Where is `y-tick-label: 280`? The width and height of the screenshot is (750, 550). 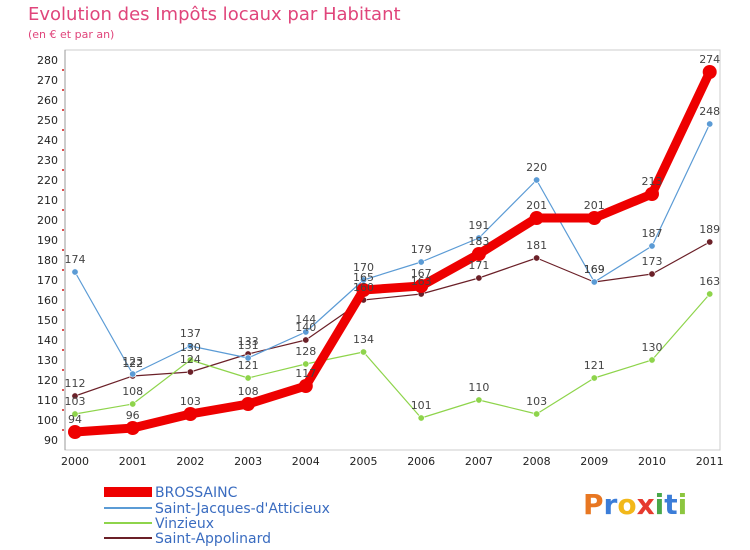
y-tick-label: 280 is located at coordinates (47, 60).